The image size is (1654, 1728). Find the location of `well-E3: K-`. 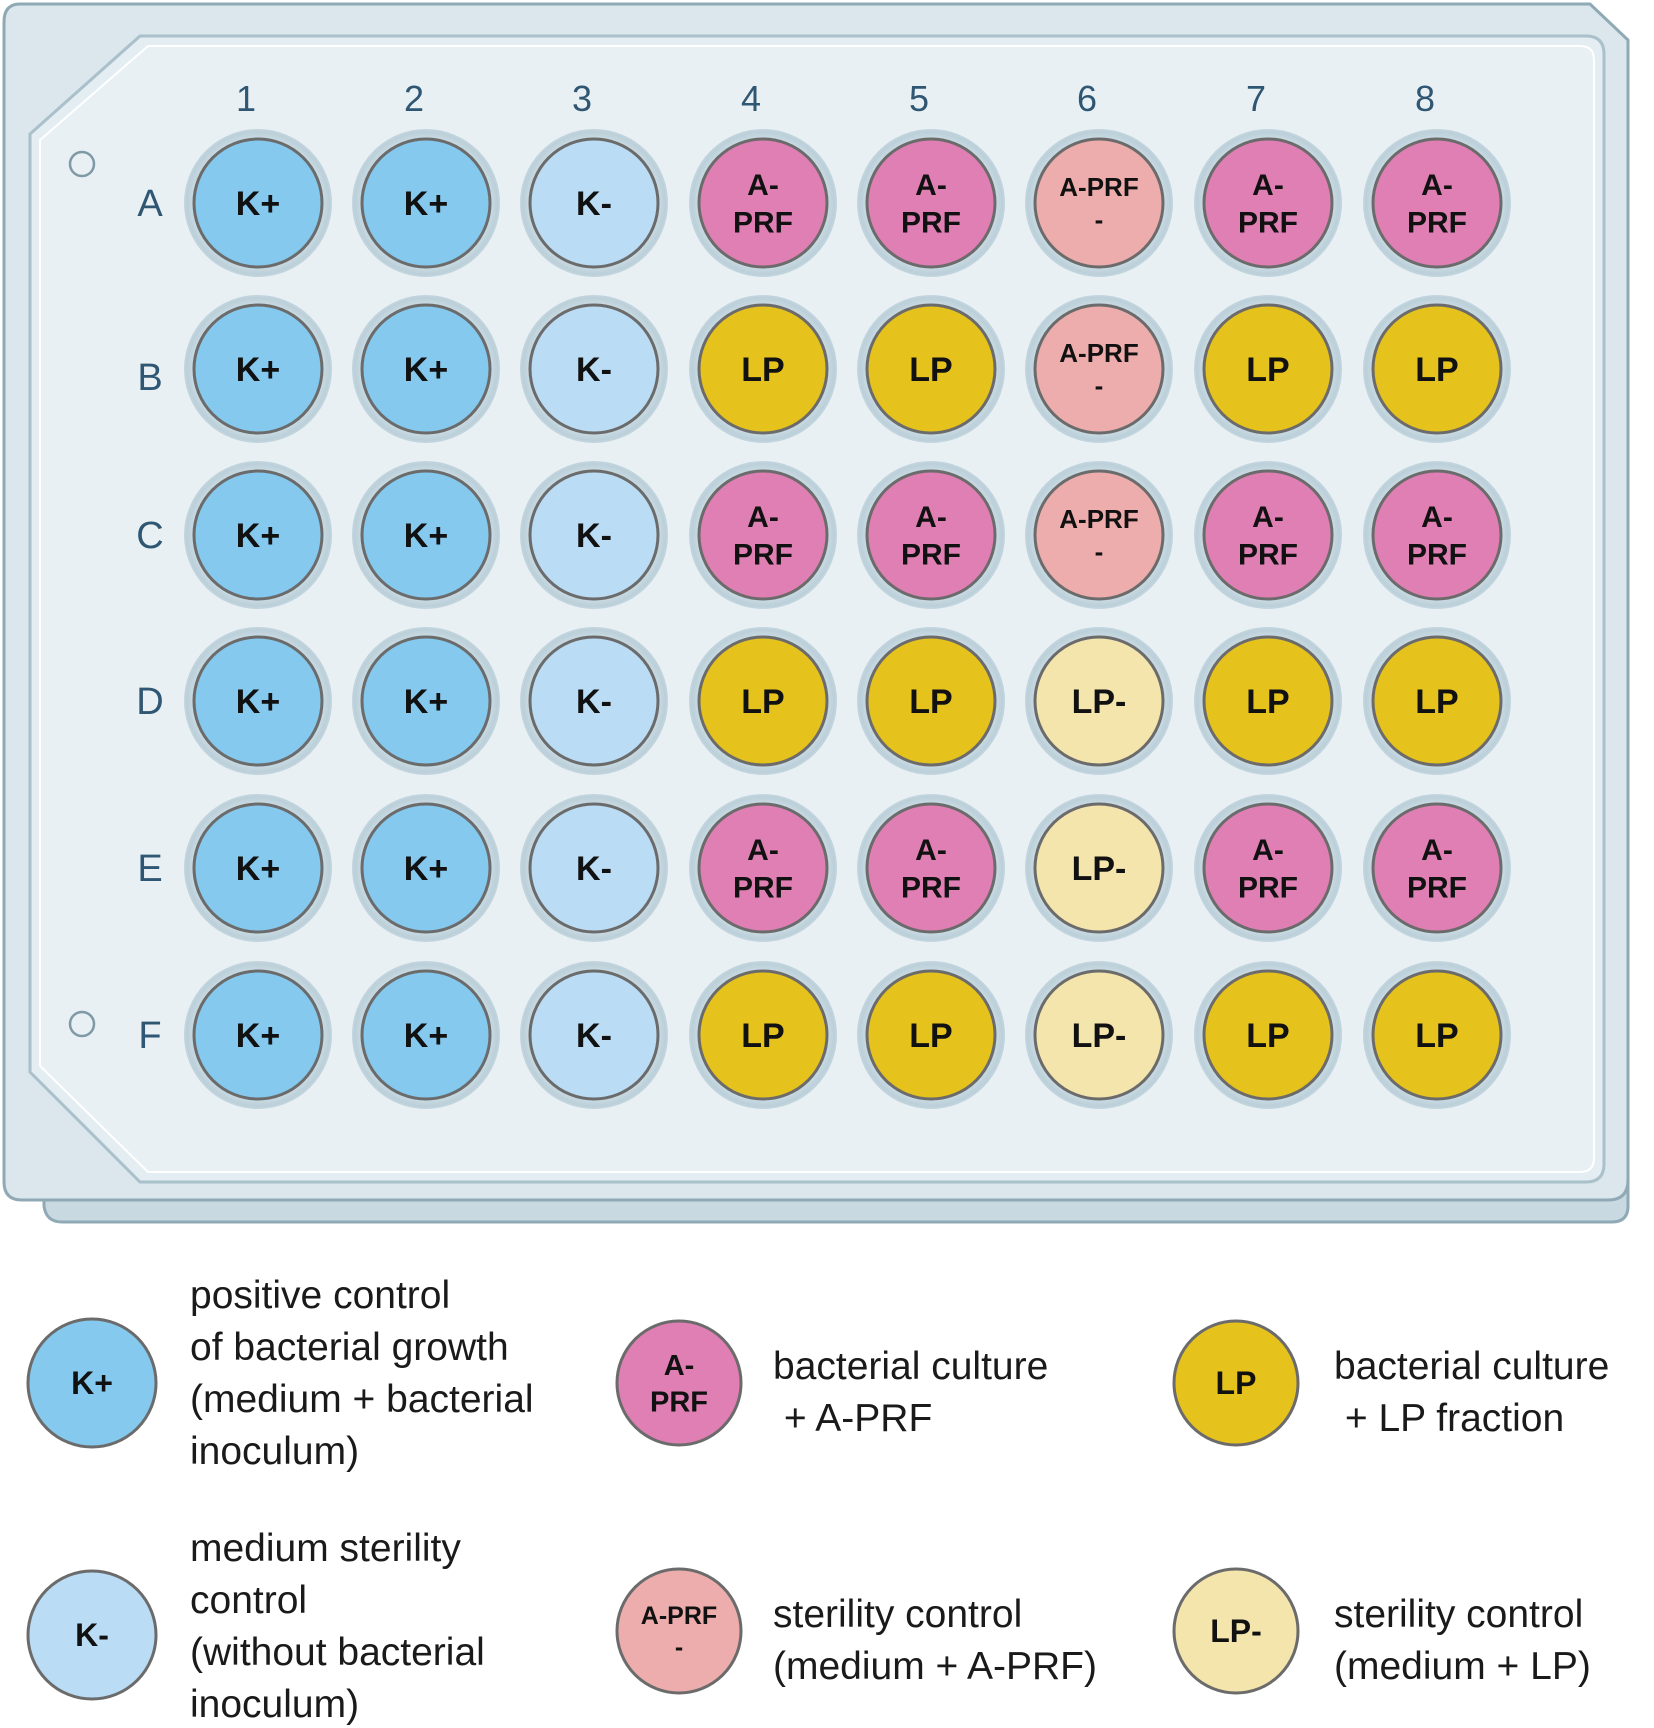

well-E3: K- is located at coordinates (594, 868).